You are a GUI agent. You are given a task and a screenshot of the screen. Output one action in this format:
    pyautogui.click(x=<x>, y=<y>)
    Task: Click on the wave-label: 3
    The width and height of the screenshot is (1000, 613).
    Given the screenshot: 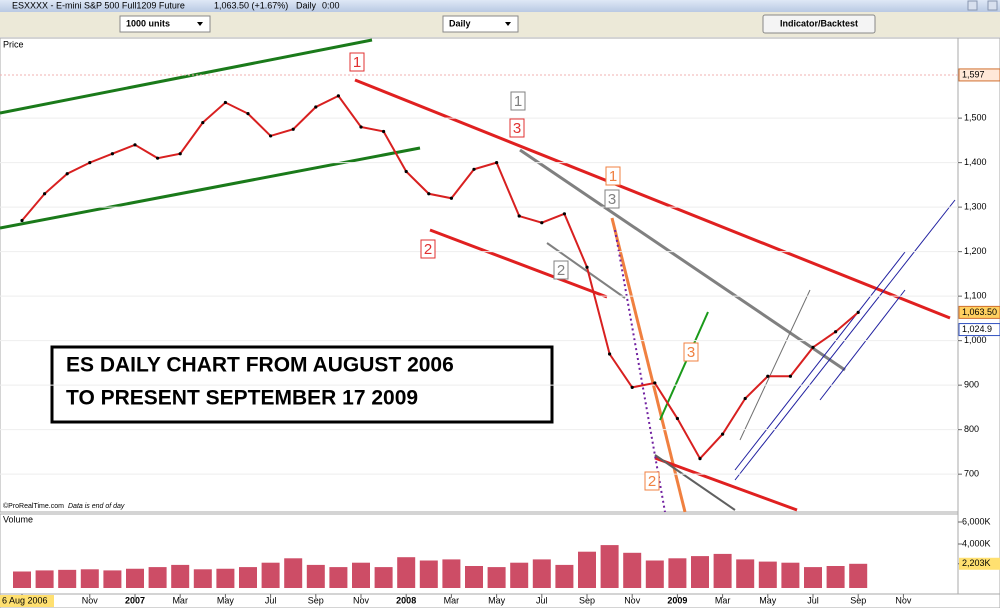 What is the action you would take?
    pyautogui.click(x=517, y=128)
    